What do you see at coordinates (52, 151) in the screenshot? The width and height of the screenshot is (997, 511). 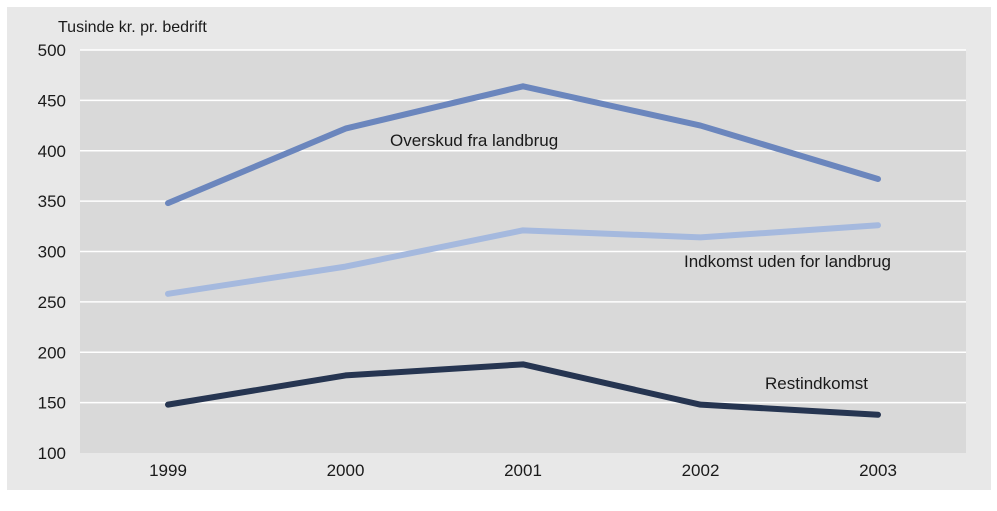 I see `y-tick-label: 400` at bounding box center [52, 151].